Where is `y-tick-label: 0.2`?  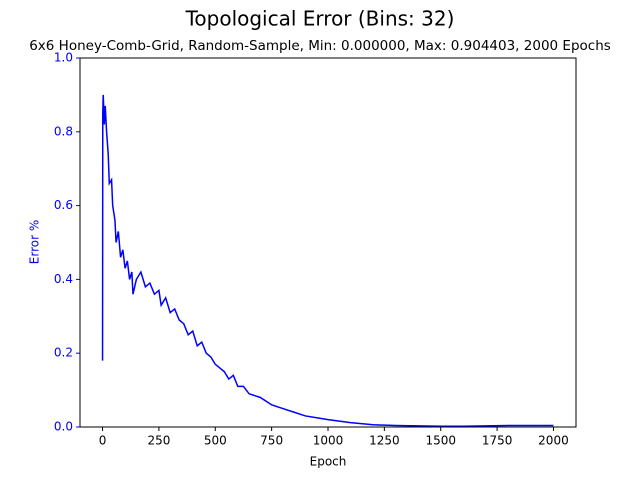 y-tick-label: 0.2 is located at coordinates (63, 353).